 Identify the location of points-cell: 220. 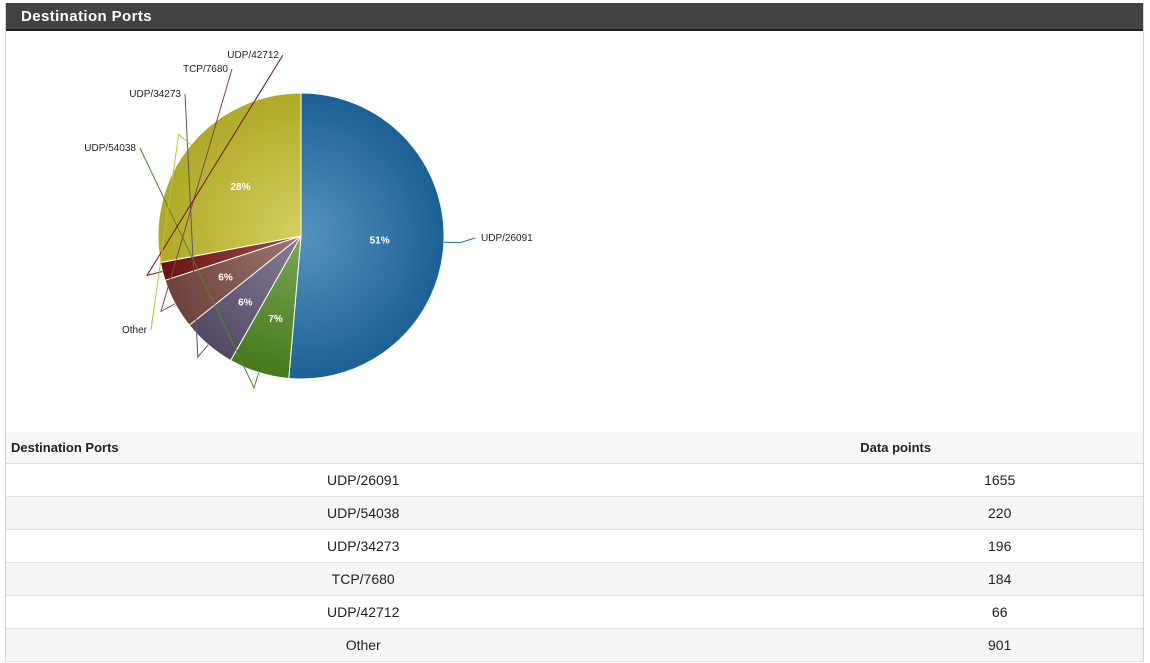
(895, 513).